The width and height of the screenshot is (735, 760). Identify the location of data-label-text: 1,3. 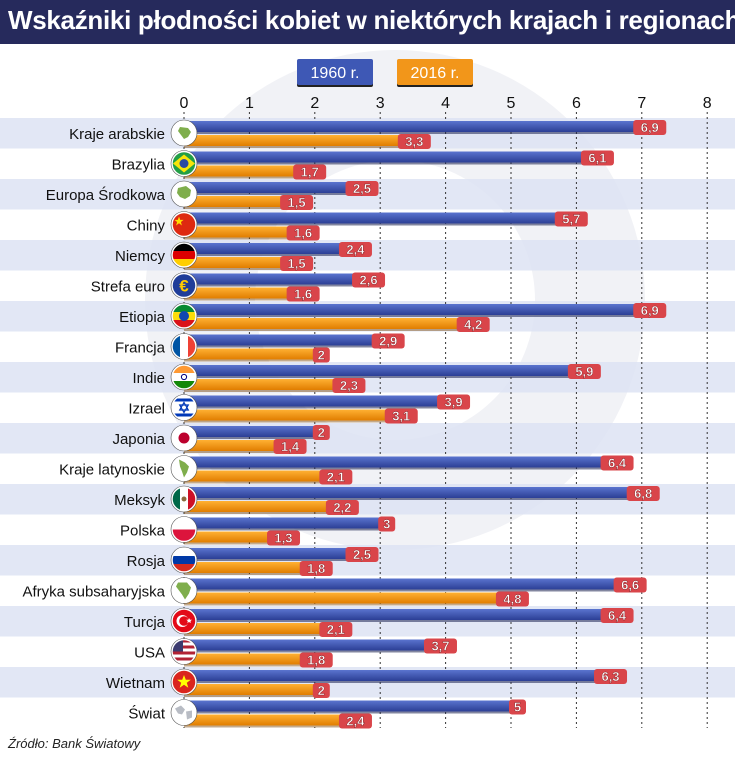
(283, 538).